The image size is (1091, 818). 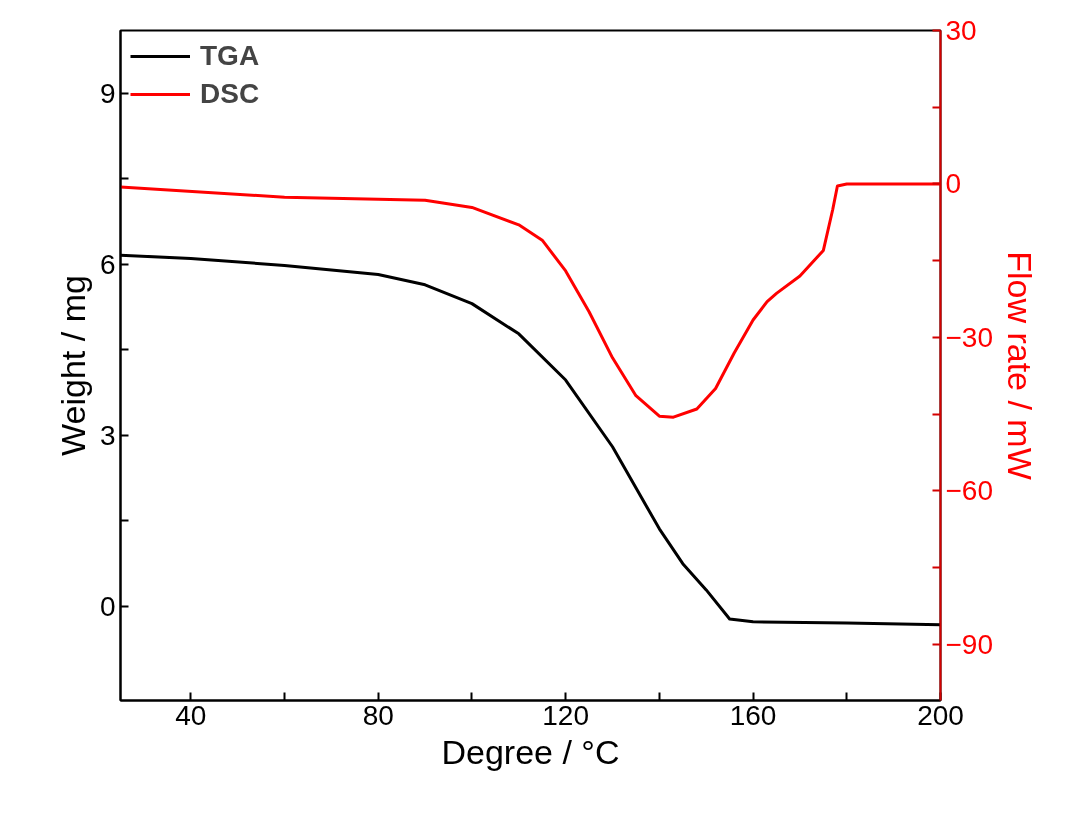 What do you see at coordinates (565, 715) in the screenshot?
I see `x-tick-label: 120` at bounding box center [565, 715].